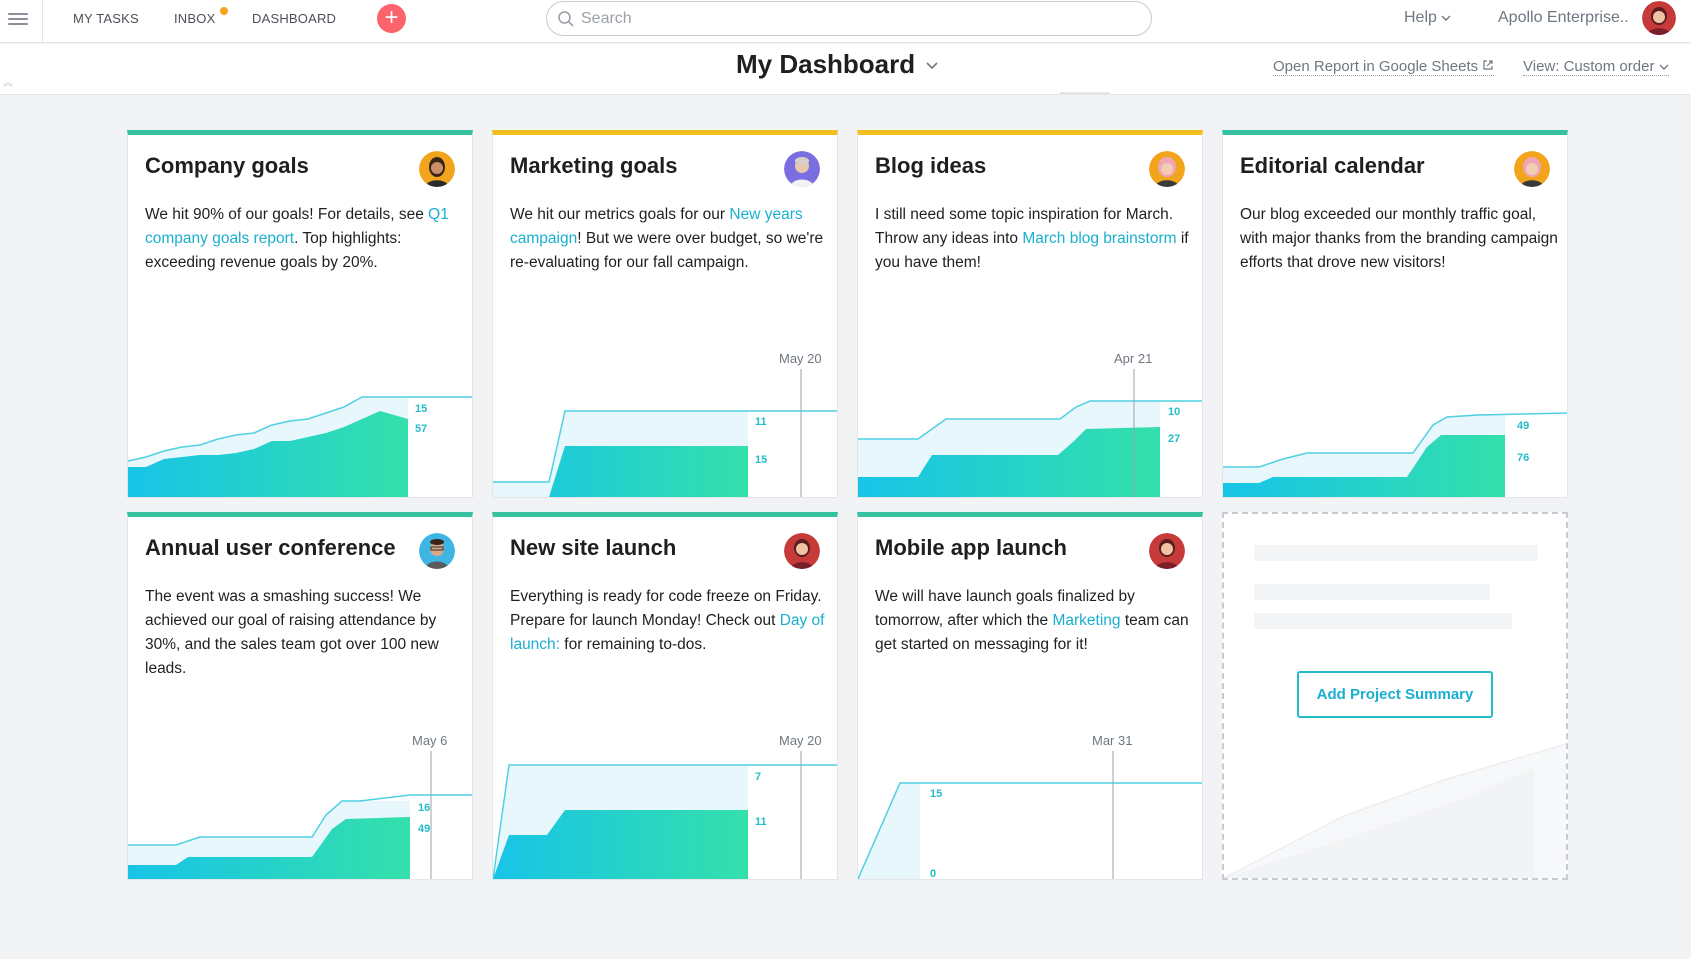 This screenshot has width=1691, height=959. I want to click on view-order-dropdown: View: Custom order, so click(1596, 67).